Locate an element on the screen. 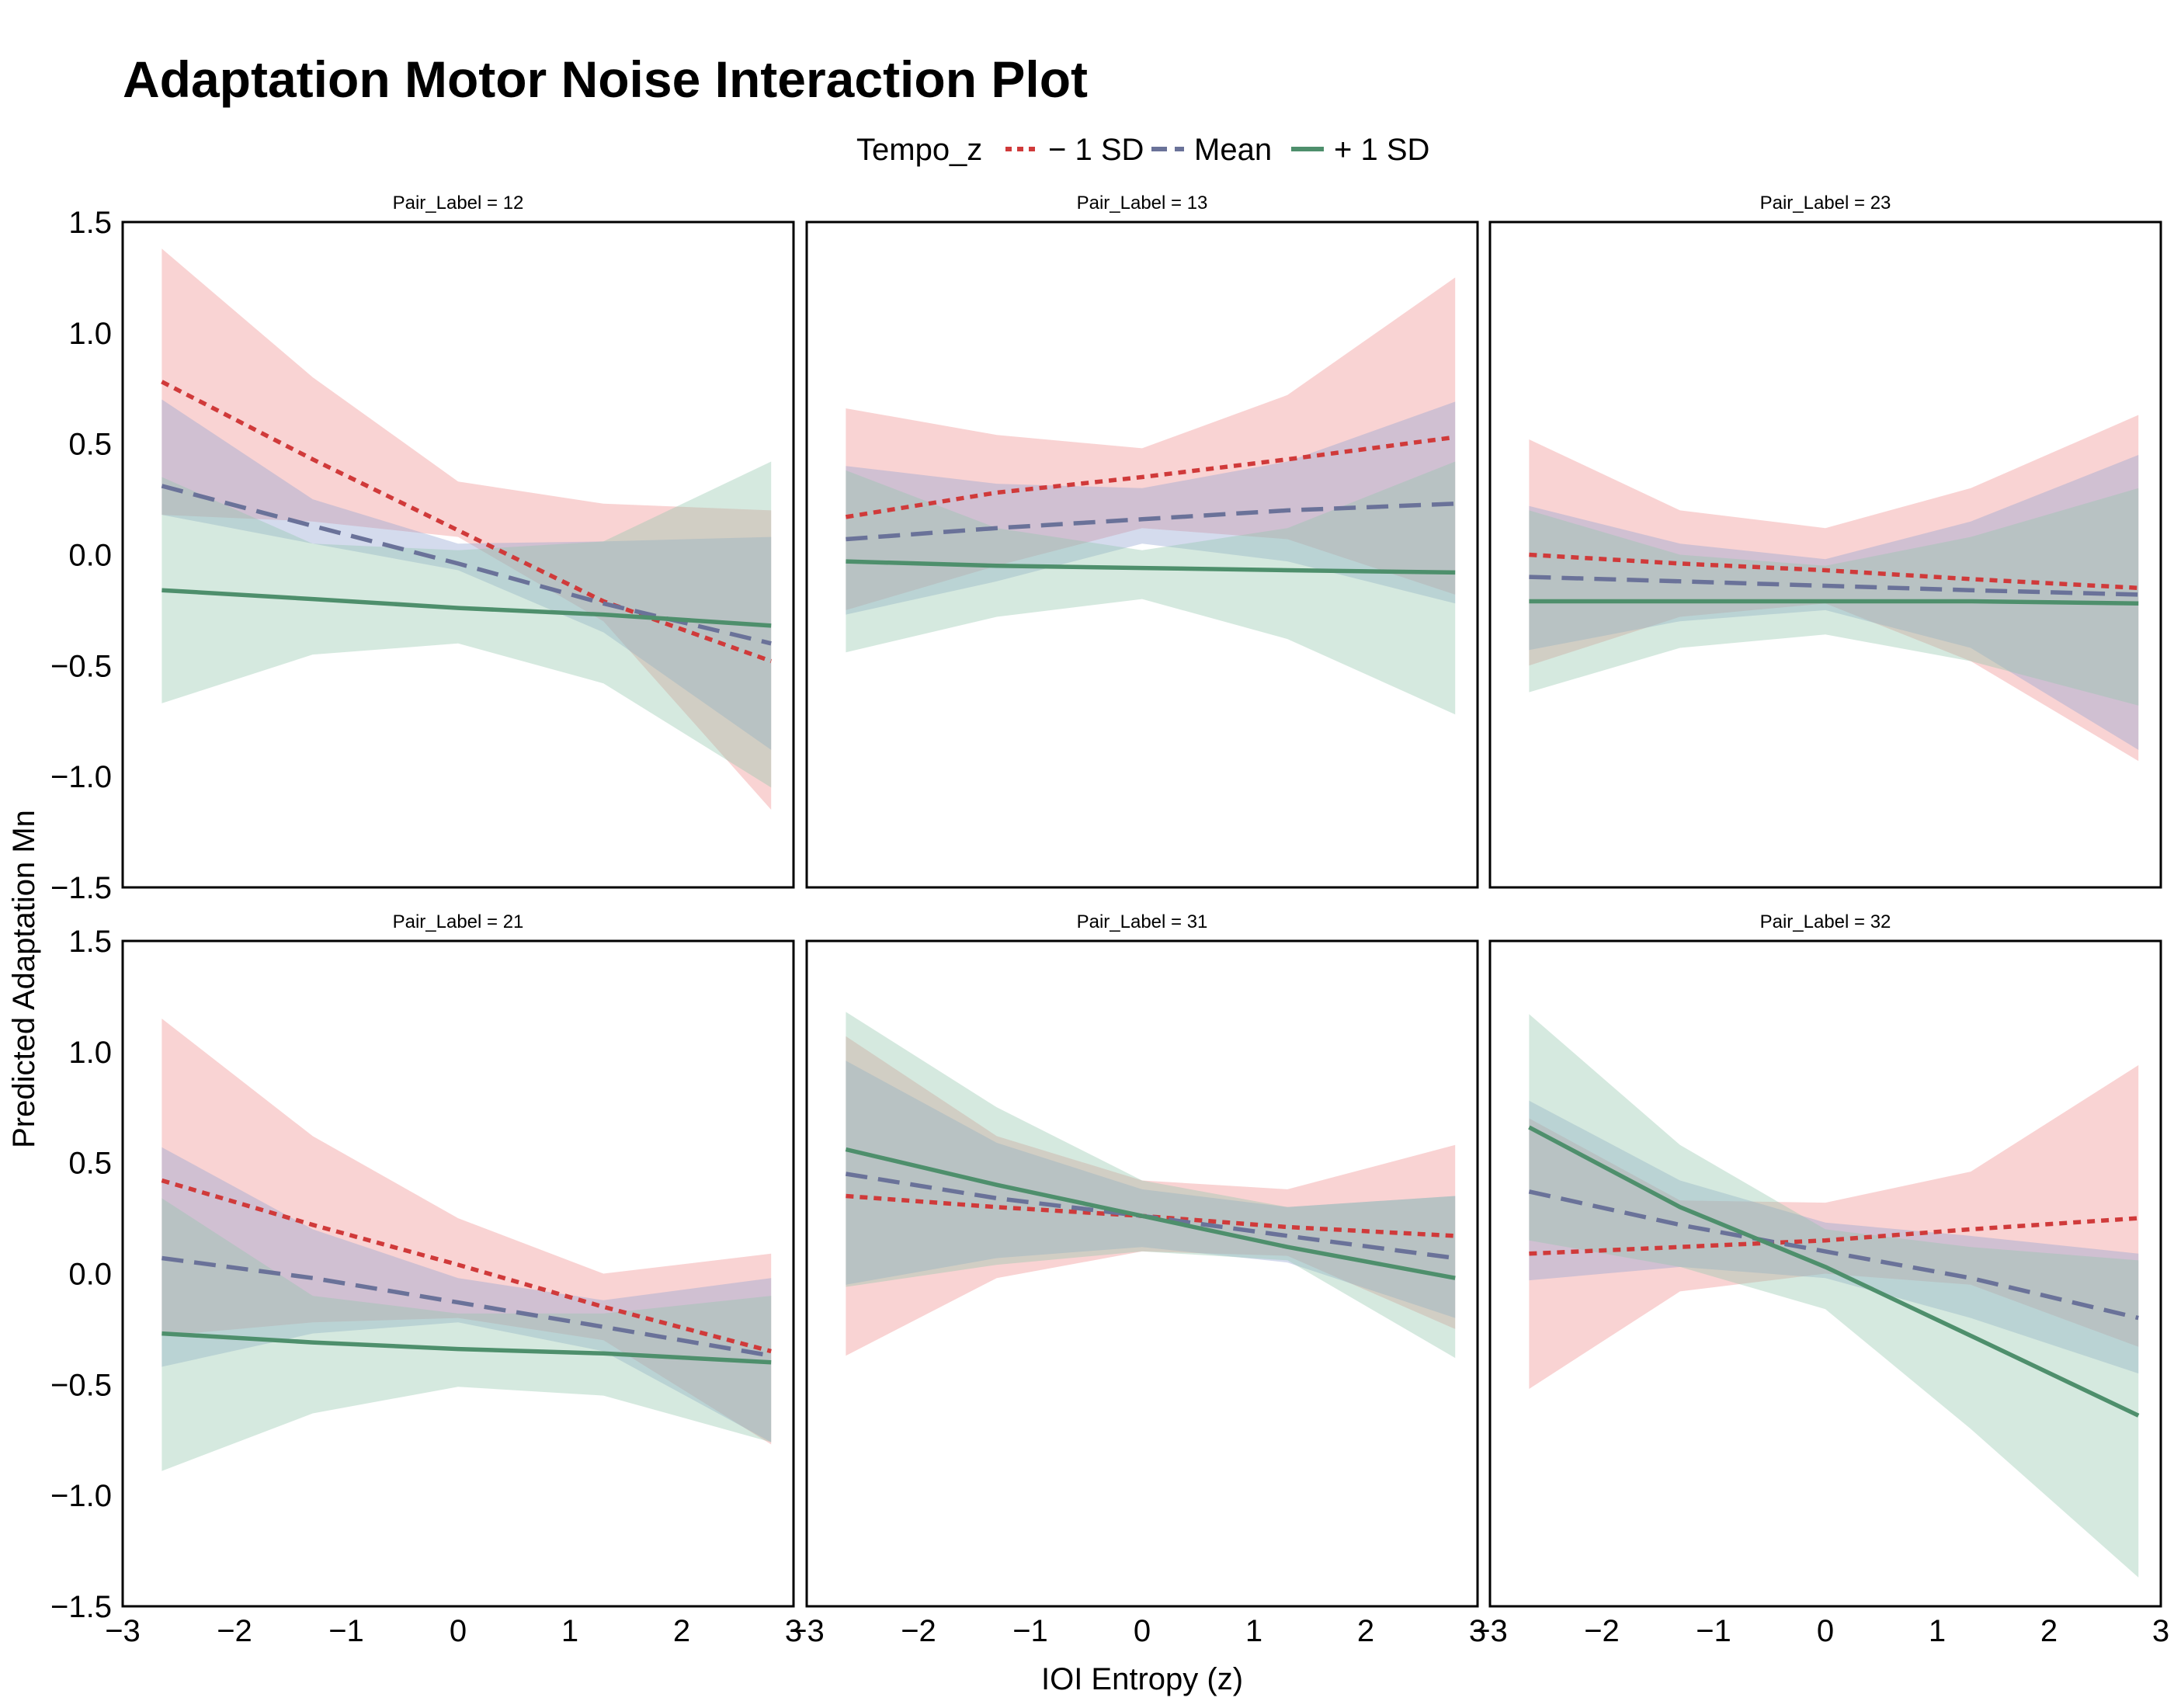  facet-panel-1: Pair_Label = 12 −1.5 −1.0 −0.5 0.0 0.5 1.0 1.5 is located at coordinates (423, 549).